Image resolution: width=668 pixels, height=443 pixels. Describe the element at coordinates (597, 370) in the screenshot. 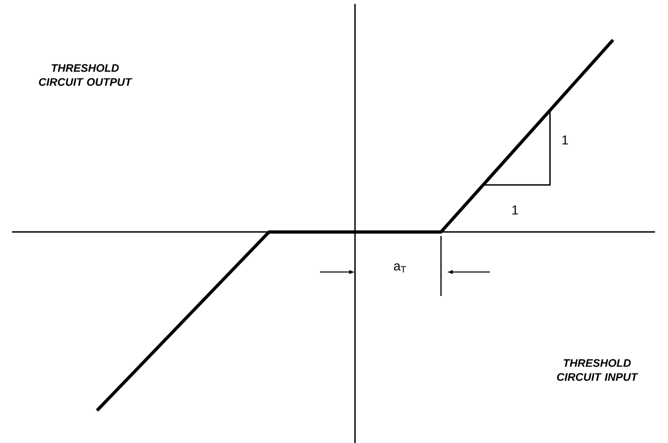

I see `x-axis-title: THRESHOLD CIRCUIT INPUT` at that location.